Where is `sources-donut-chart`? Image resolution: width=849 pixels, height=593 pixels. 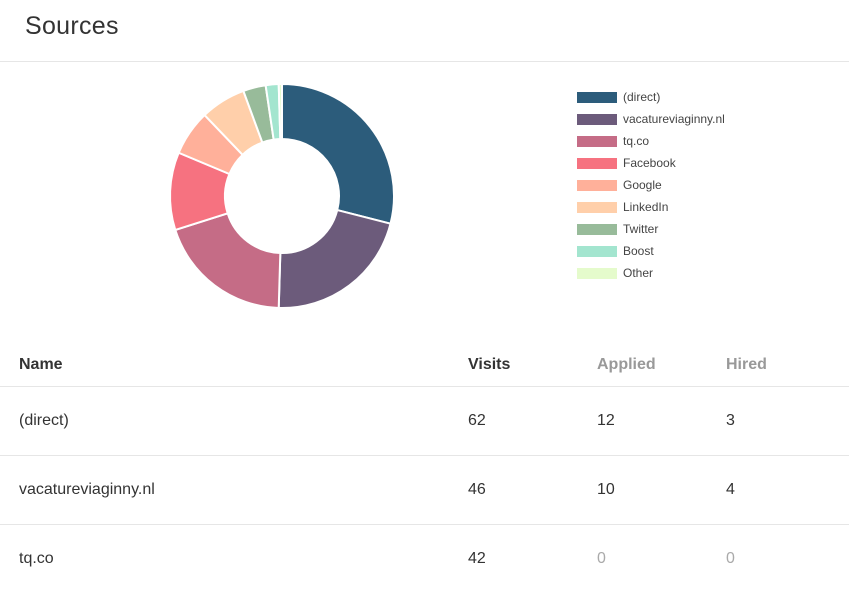 sources-donut-chart is located at coordinates (282, 195).